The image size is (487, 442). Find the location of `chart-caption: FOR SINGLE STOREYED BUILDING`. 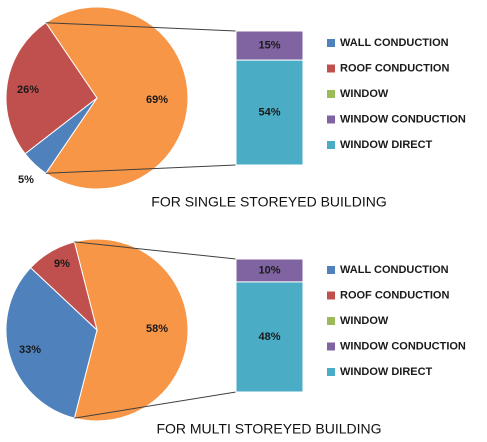

chart-caption: FOR SINGLE STOREYED BUILDING is located at coordinates (268, 202).